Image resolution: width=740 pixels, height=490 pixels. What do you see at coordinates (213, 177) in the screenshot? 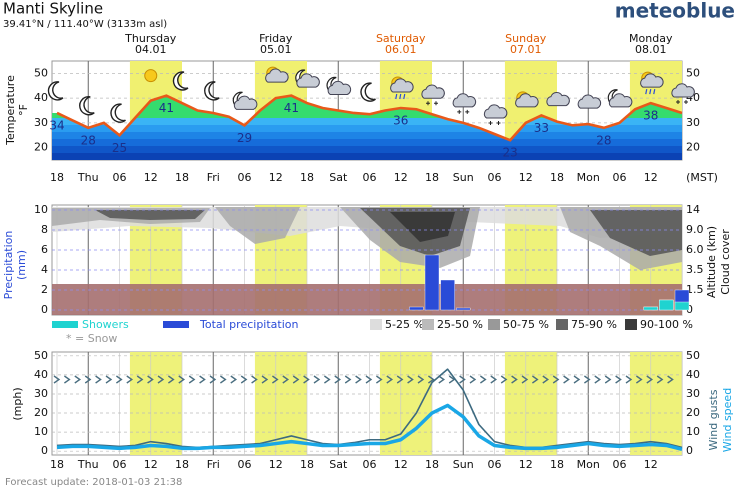
I see `x-tick-label: Fri` at bounding box center [213, 177].